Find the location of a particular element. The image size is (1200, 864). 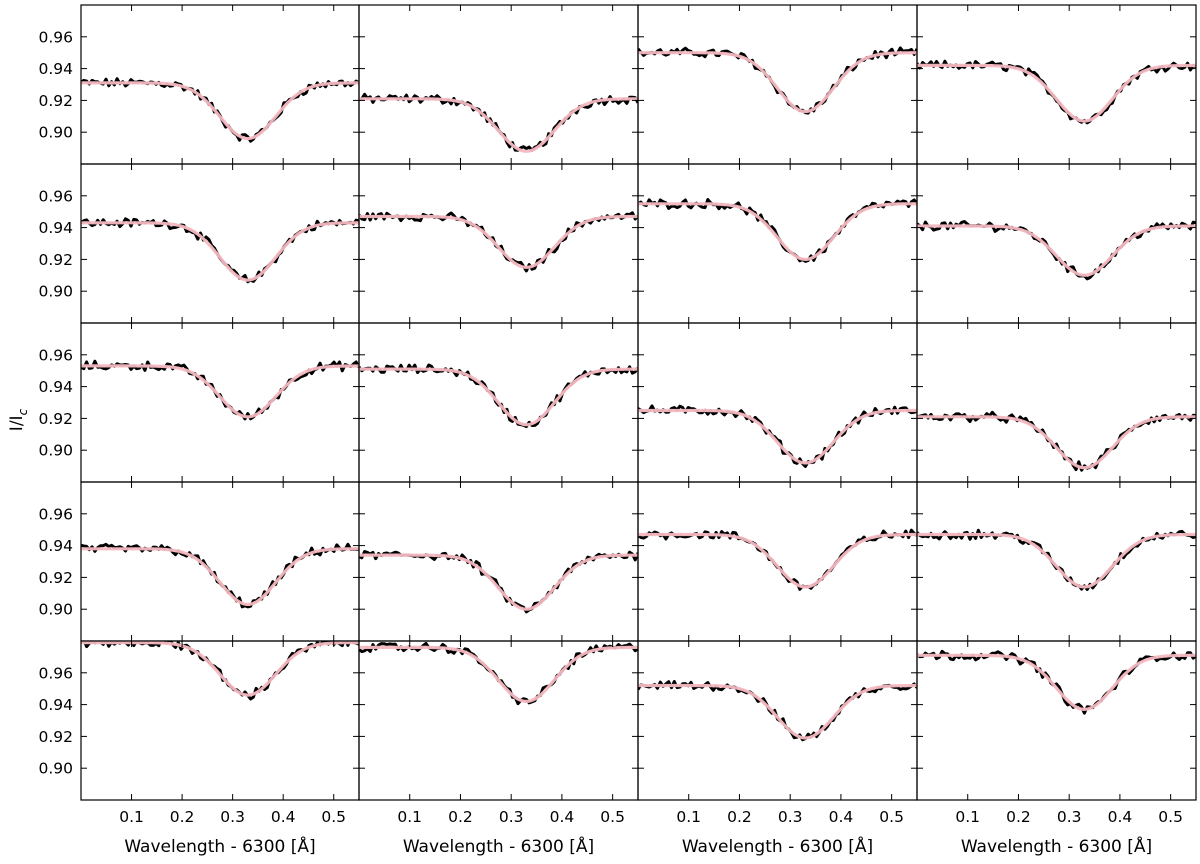

panel-r1-c1 is located at coordinates (220, 84).